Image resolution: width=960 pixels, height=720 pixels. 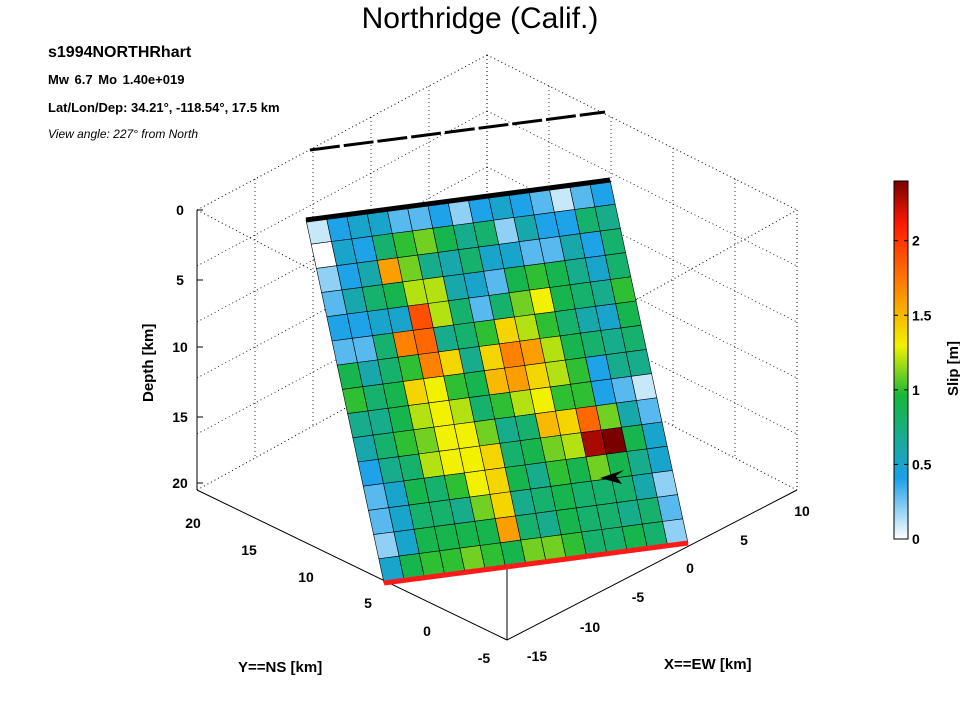 I want to click on tick-label: 1, so click(x=916, y=390).